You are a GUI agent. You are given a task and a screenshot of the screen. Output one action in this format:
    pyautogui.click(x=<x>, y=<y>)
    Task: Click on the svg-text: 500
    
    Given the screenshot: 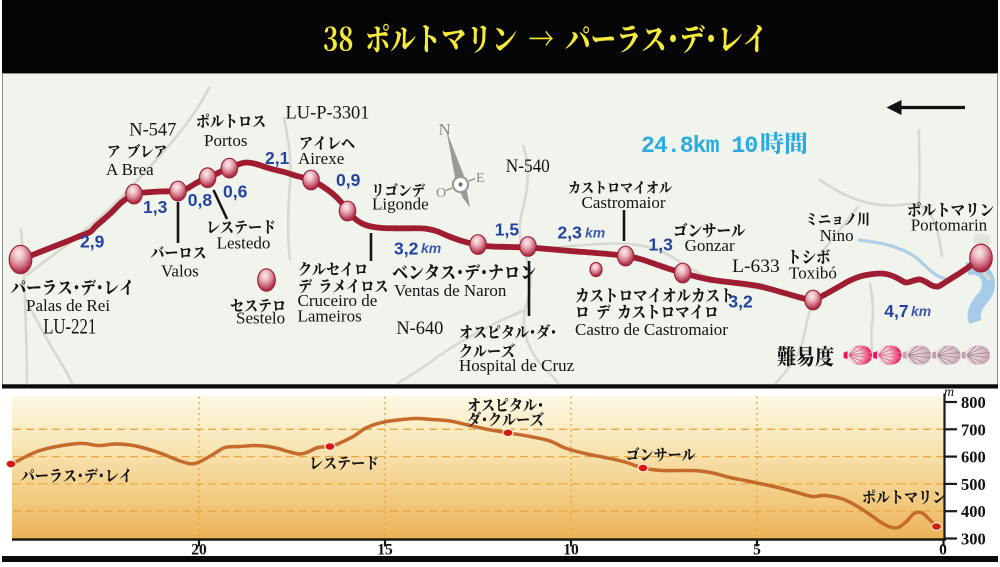 What is the action you would take?
    pyautogui.click(x=973, y=484)
    